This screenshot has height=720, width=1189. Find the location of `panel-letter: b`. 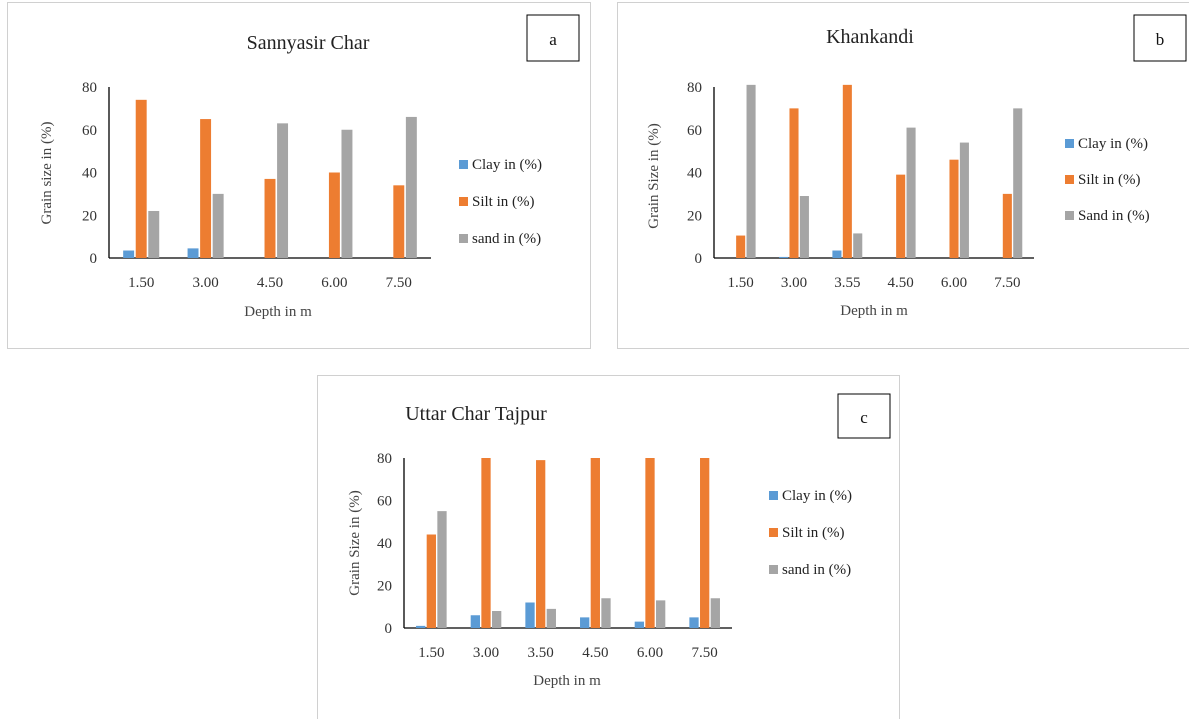

panel-letter: b is located at coordinates (1160, 39).